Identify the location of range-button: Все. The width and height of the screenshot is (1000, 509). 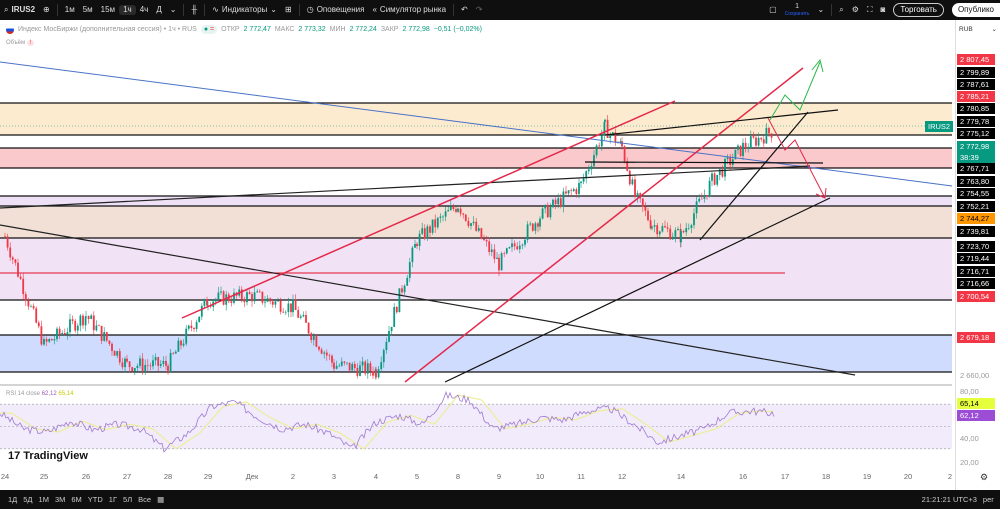
(145, 499).